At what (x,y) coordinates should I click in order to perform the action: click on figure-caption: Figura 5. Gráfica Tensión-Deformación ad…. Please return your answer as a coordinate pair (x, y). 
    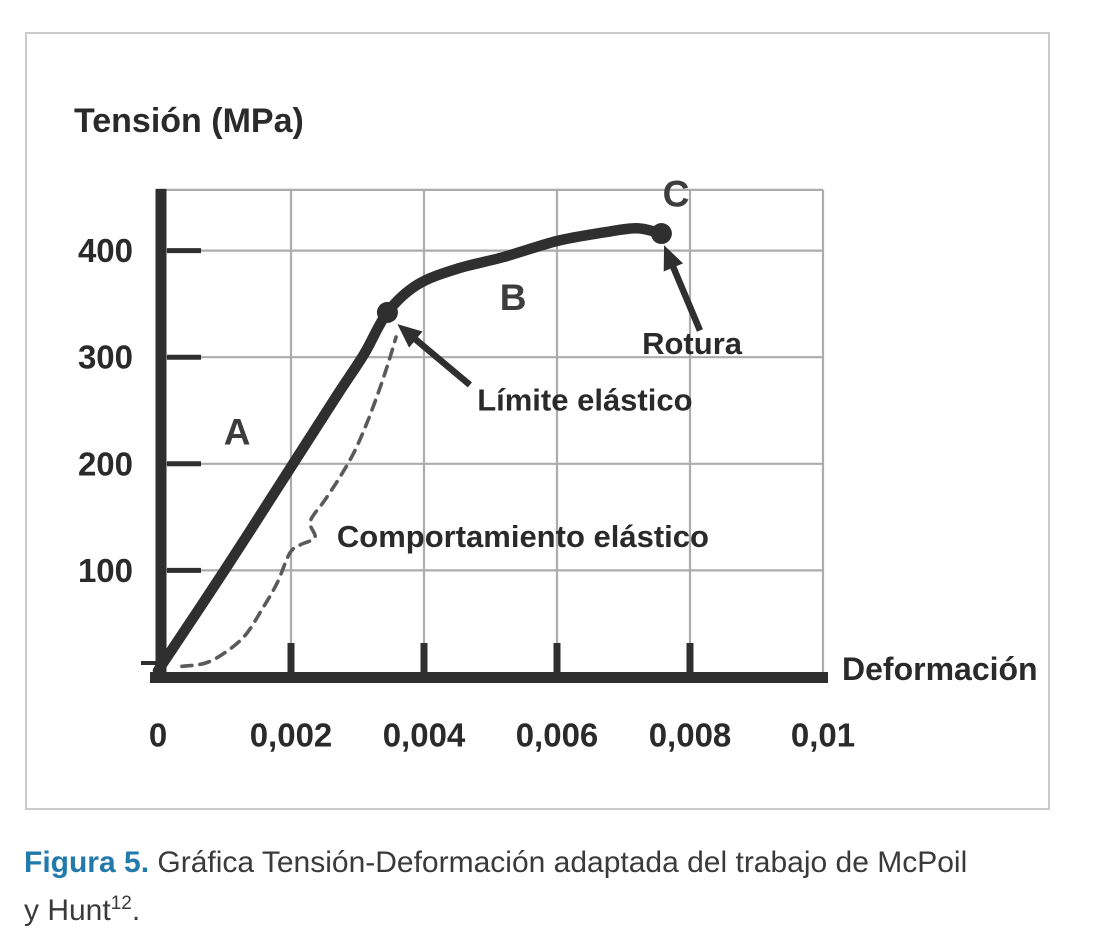
    Looking at the image, I should click on (541, 887).